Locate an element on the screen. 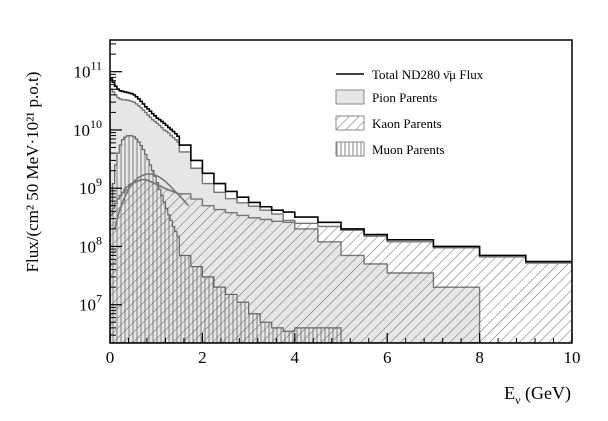 The width and height of the screenshot is (608, 421). y-tick-label: 10⁷ is located at coordinates (90, 303).